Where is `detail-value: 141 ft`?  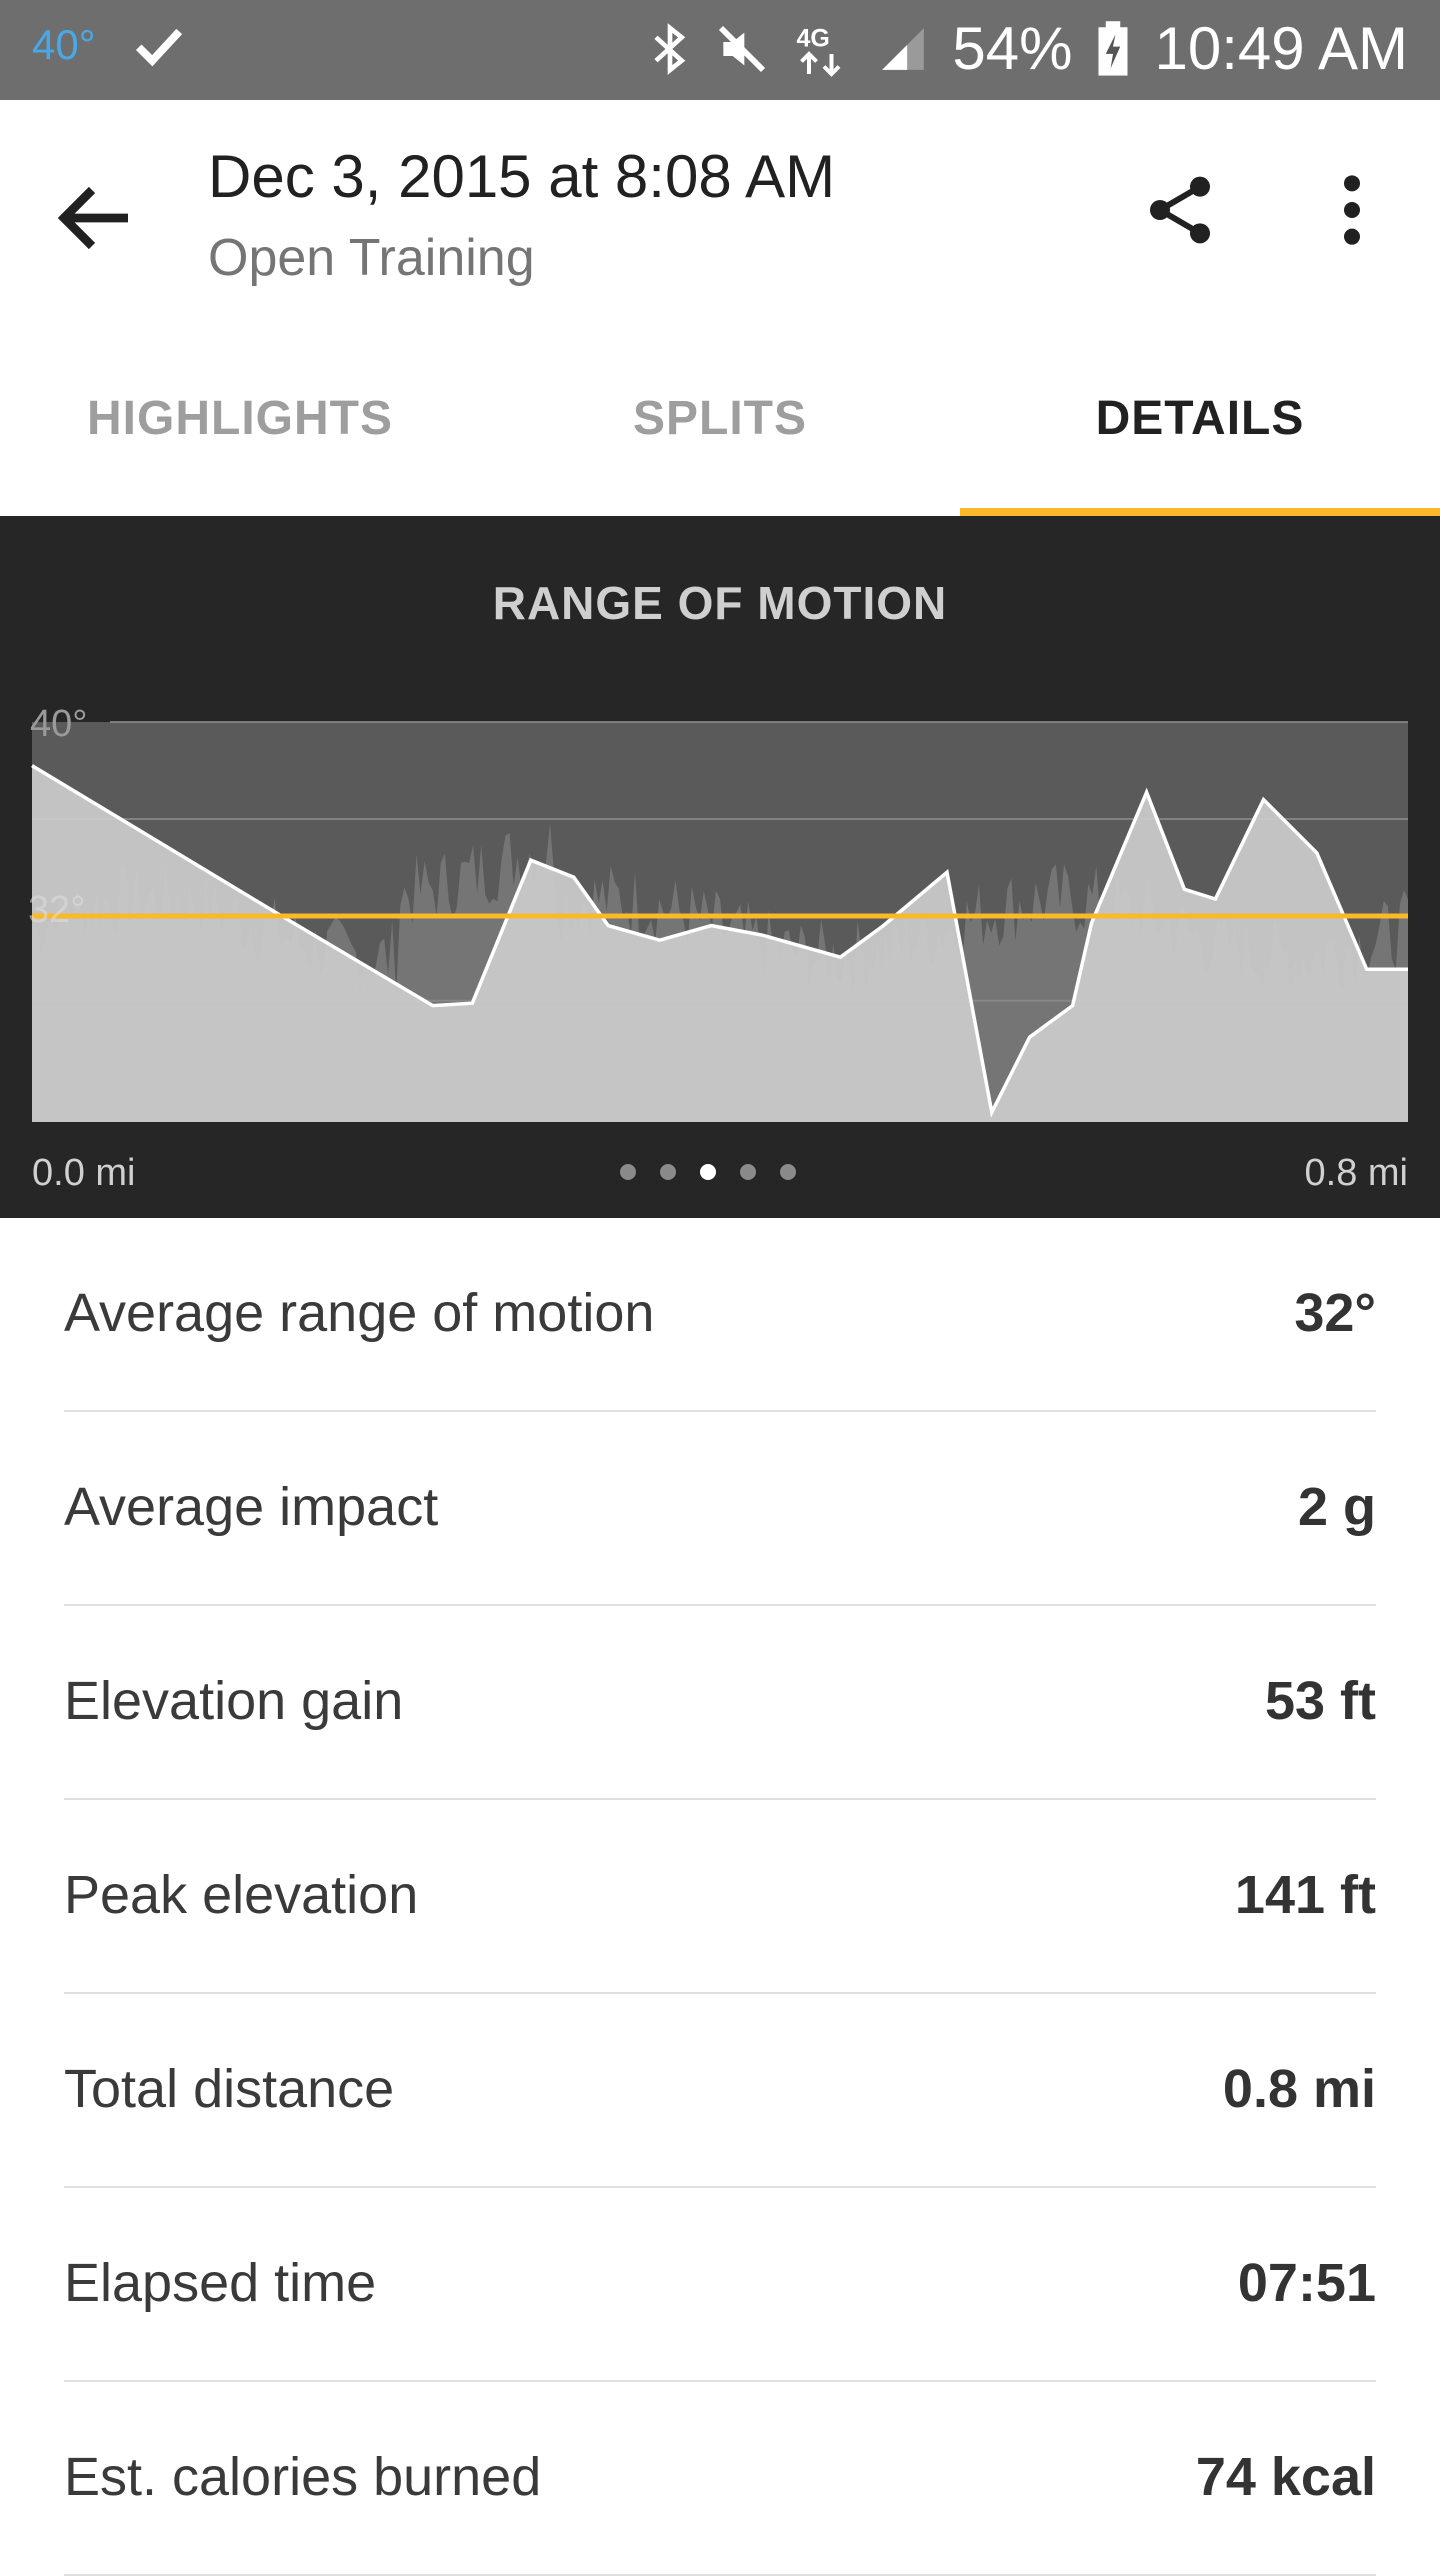
detail-value: 141 ft is located at coordinates (1305, 1895).